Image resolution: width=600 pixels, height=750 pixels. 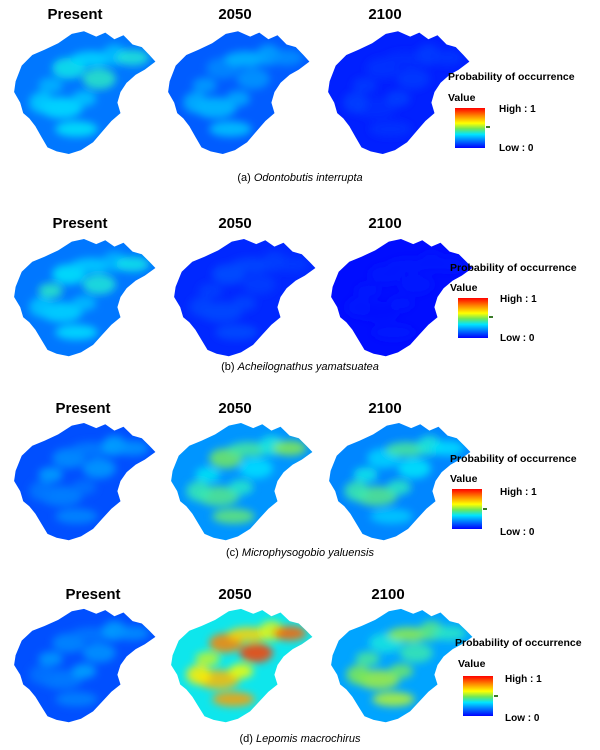 I want to click on caption-d: (d) Lepomis macrochirus, so click(x=300, y=739).